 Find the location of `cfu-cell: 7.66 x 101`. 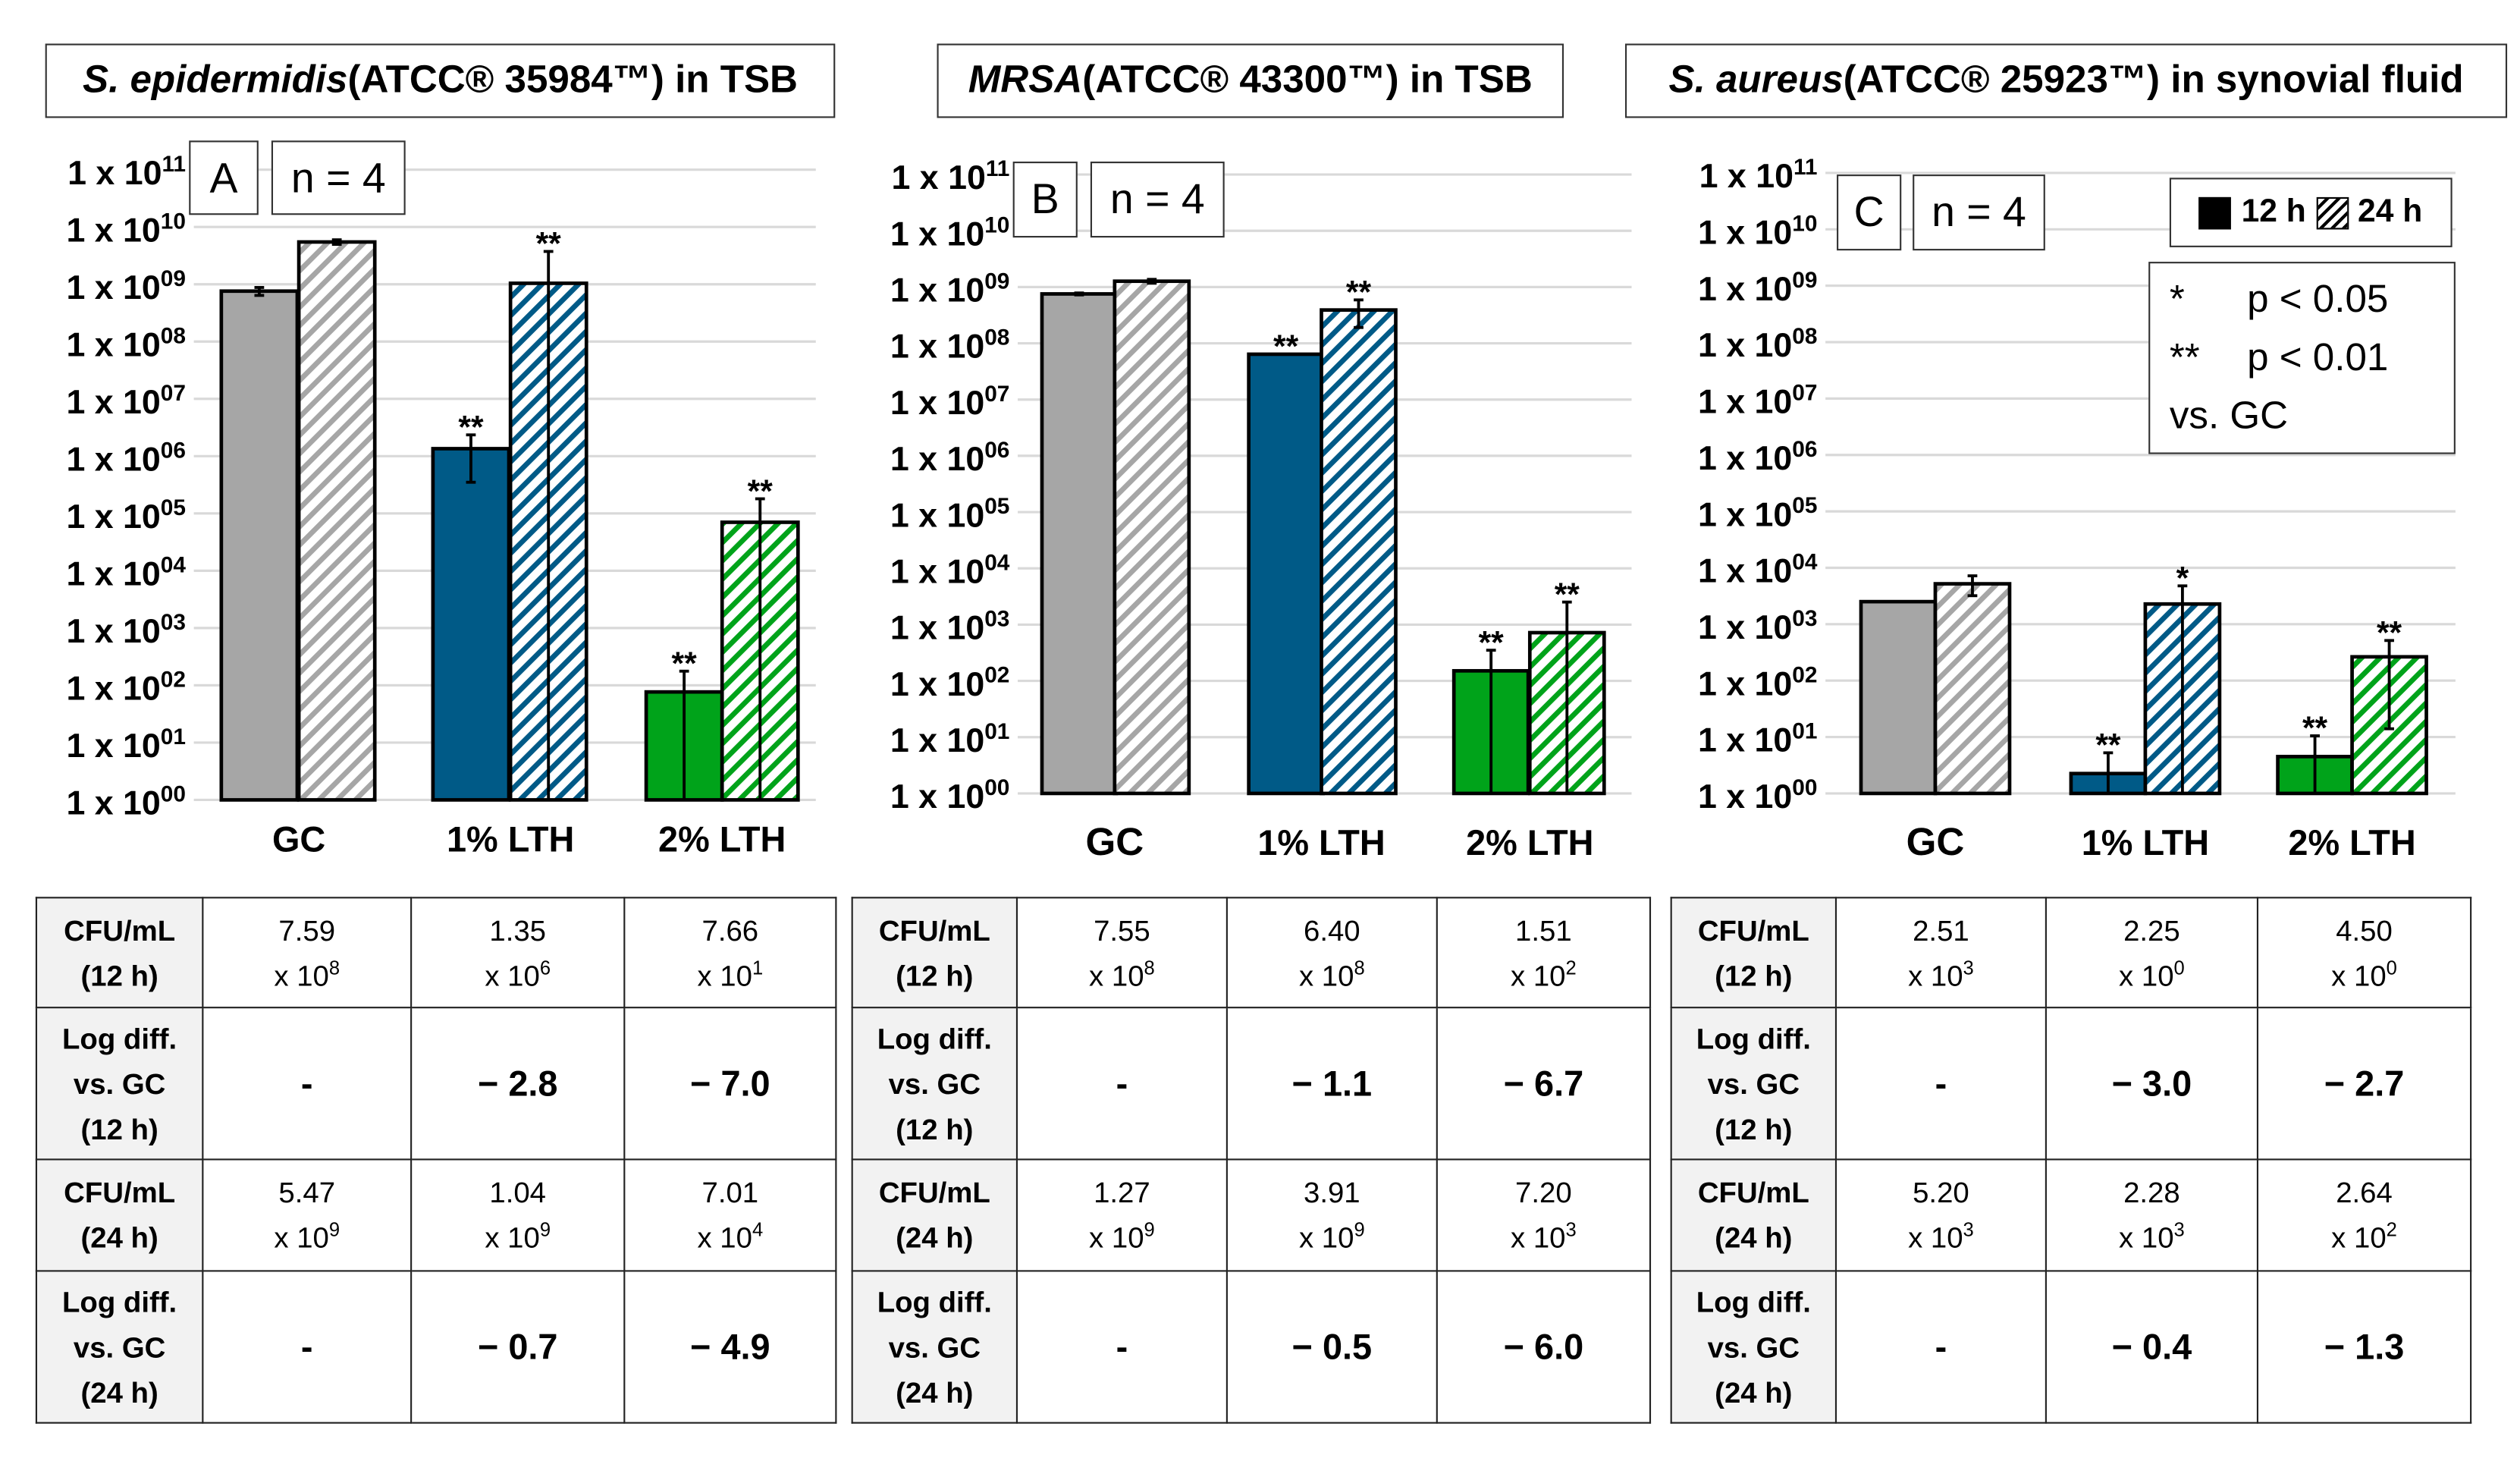

cfu-cell: 7.66 x 101 is located at coordinates (730, 953).